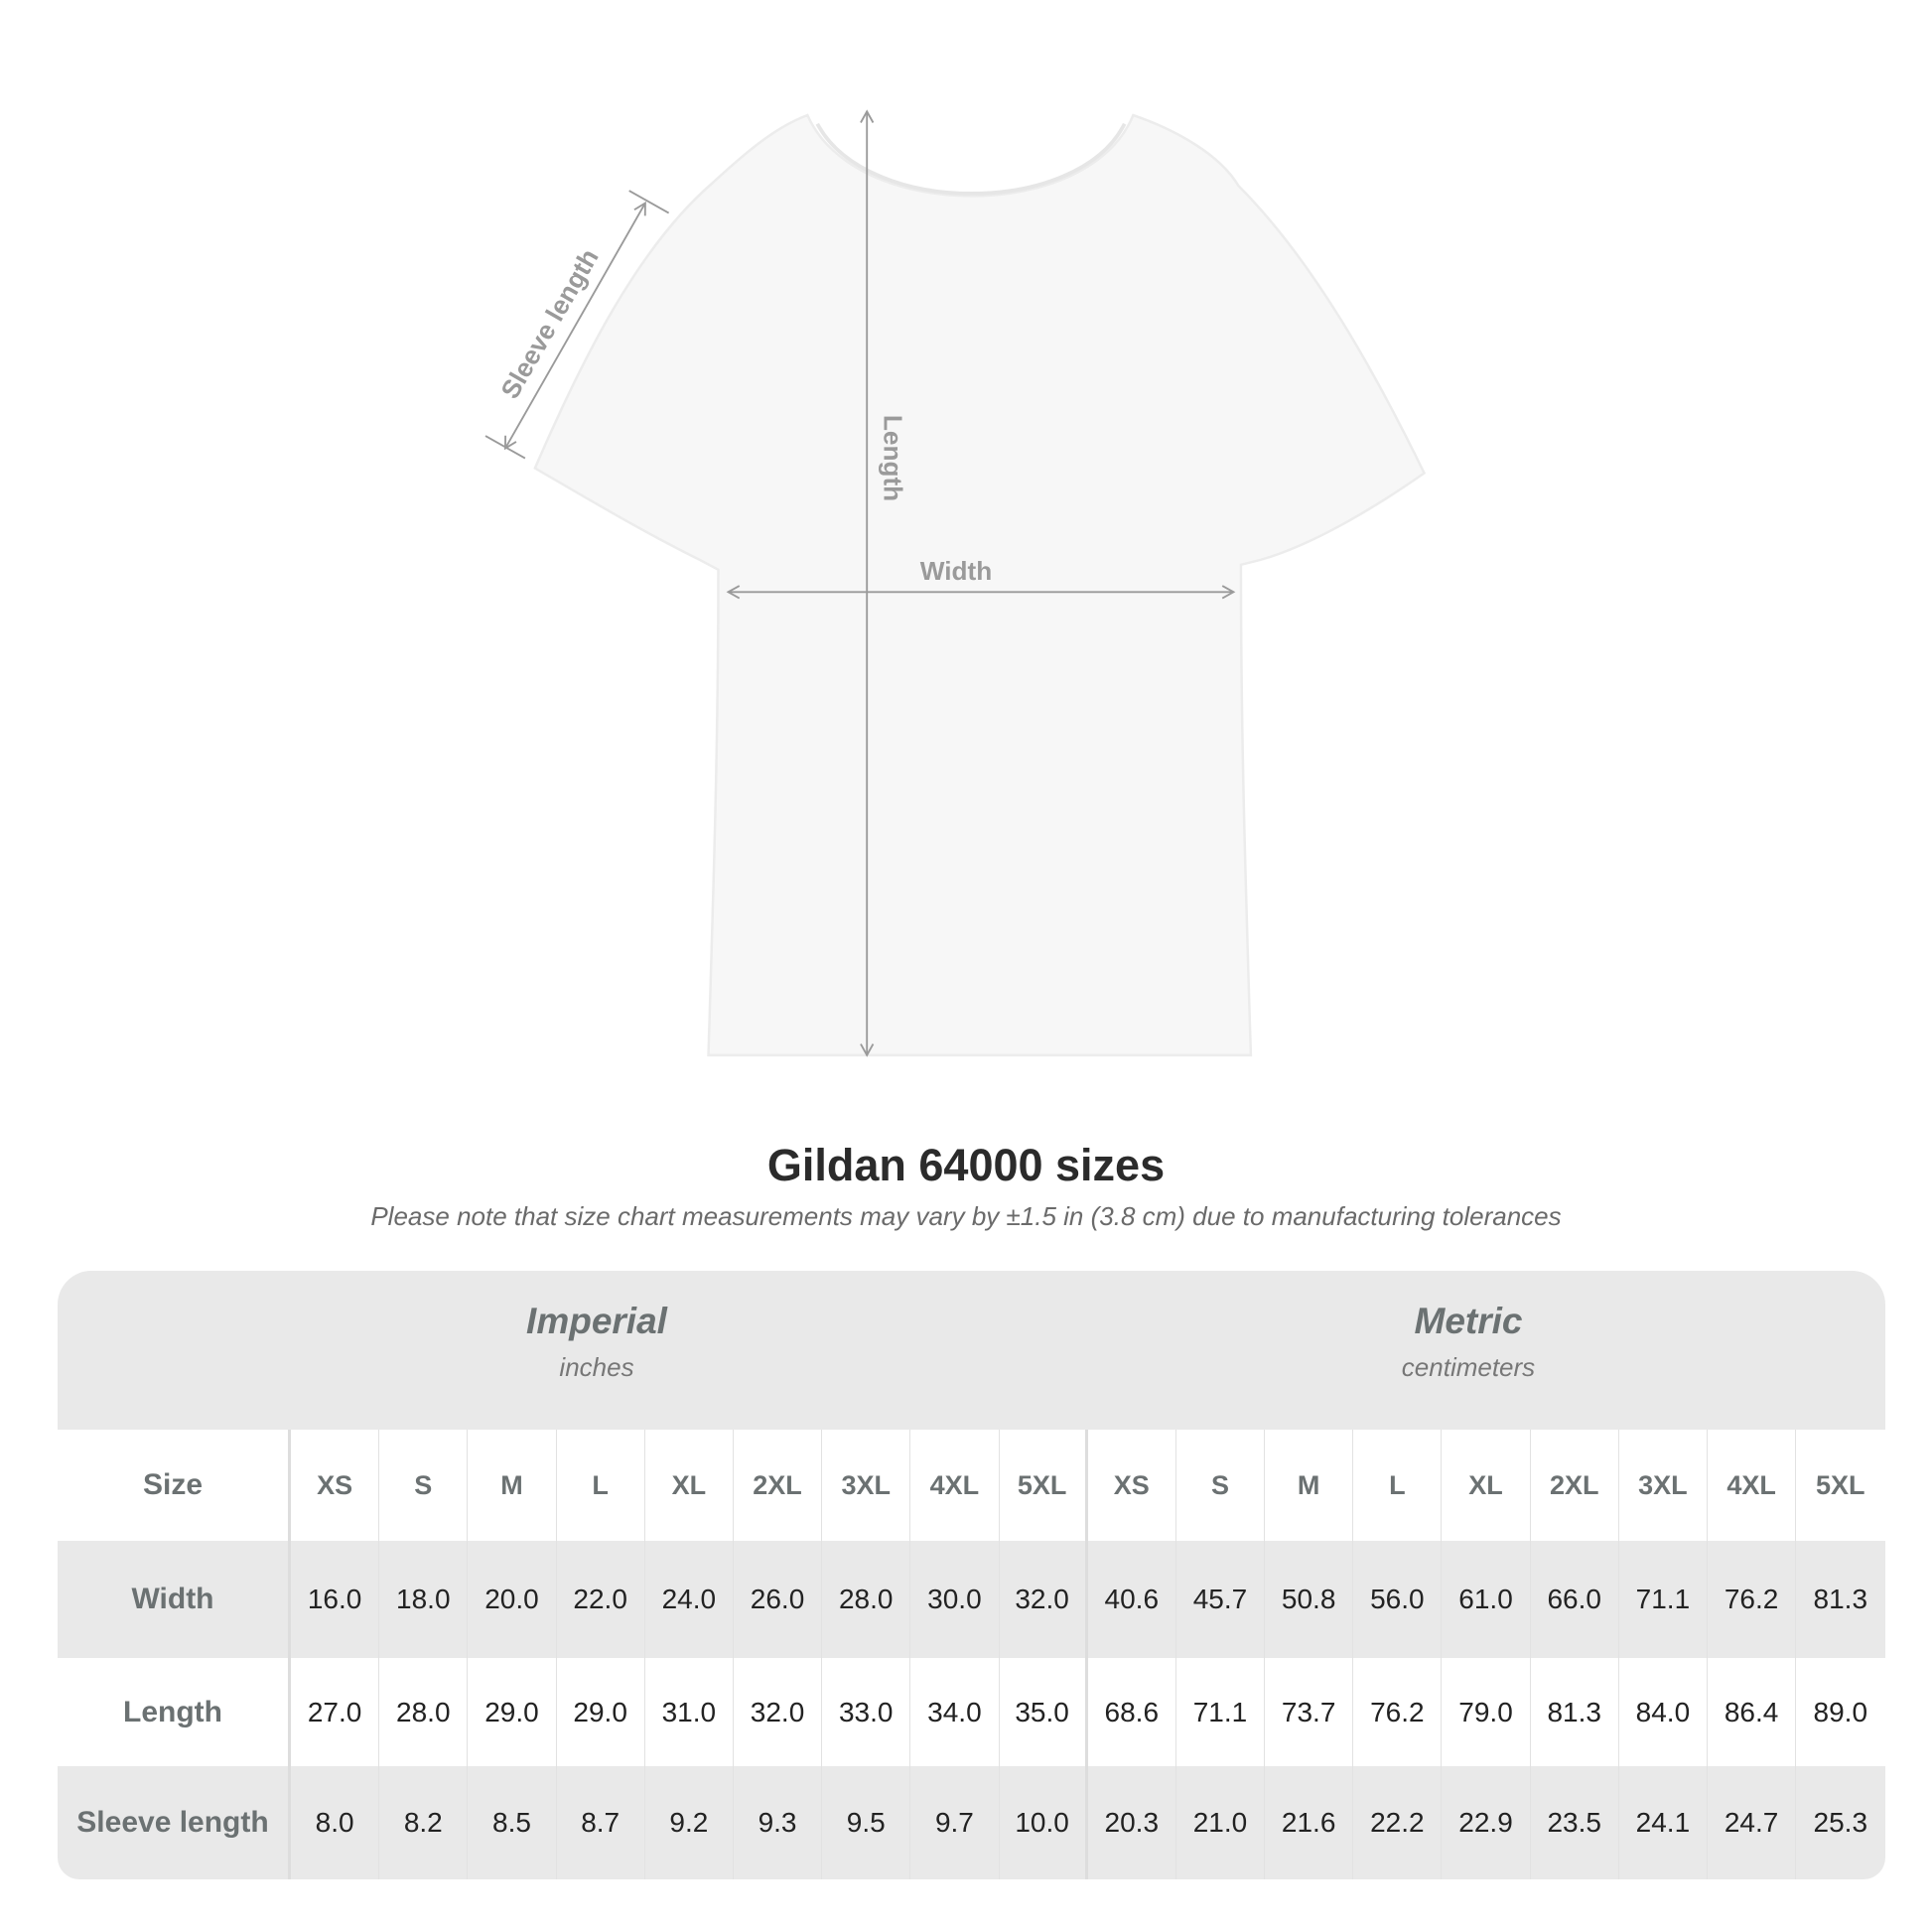  I want to click on table-cell: 9.2, so click(690, 1823).